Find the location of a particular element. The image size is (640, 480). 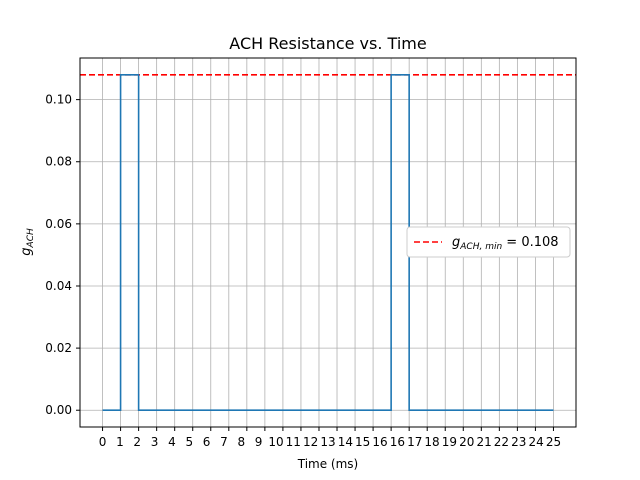

x-tick-label: 12 is located at coordinates (310, 442).